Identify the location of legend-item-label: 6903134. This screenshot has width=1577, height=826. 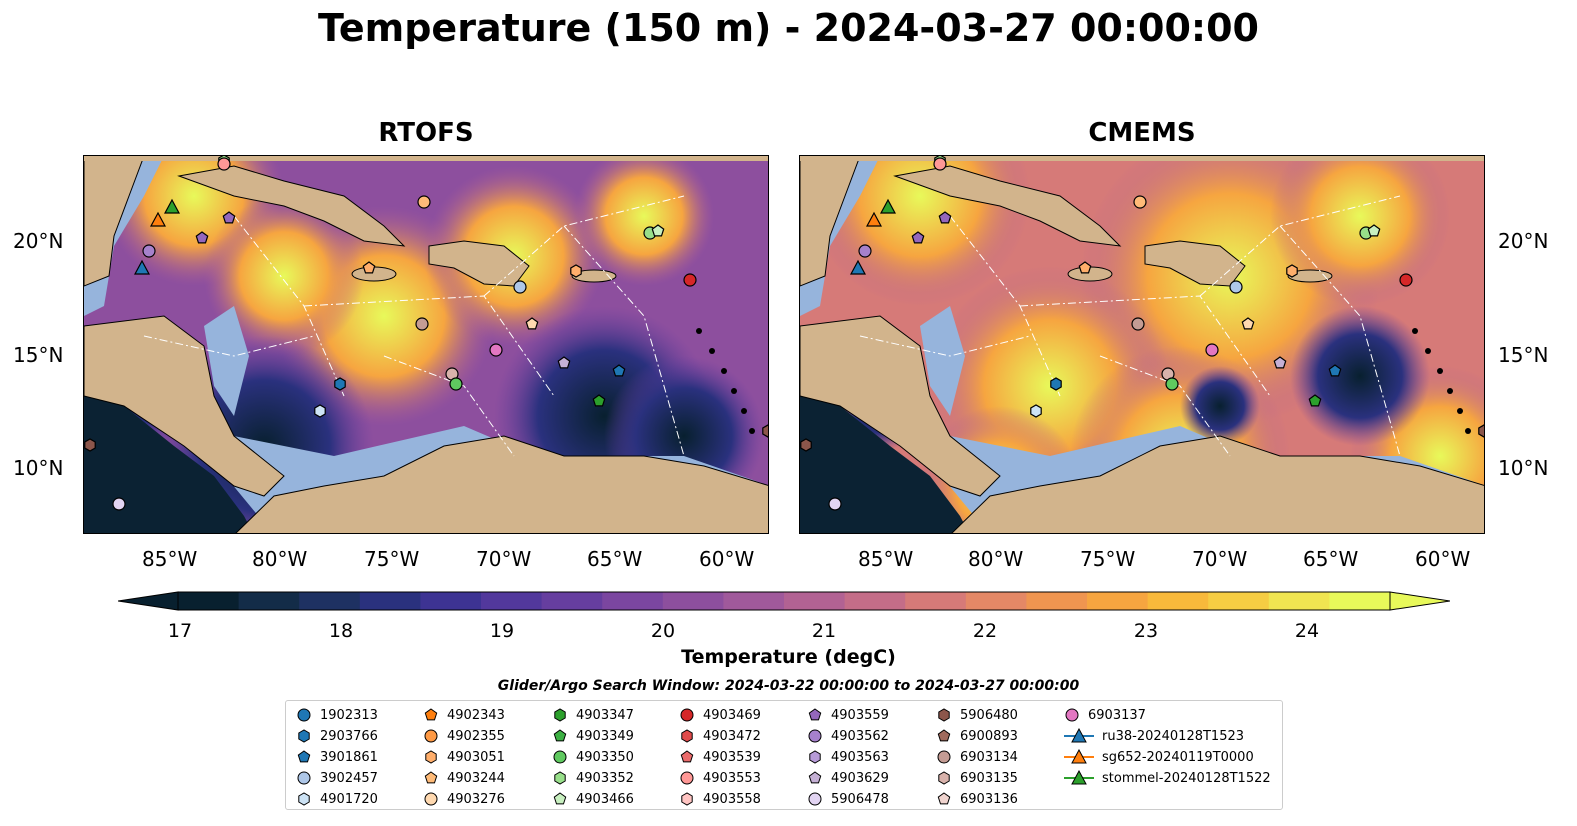
(989, 757).